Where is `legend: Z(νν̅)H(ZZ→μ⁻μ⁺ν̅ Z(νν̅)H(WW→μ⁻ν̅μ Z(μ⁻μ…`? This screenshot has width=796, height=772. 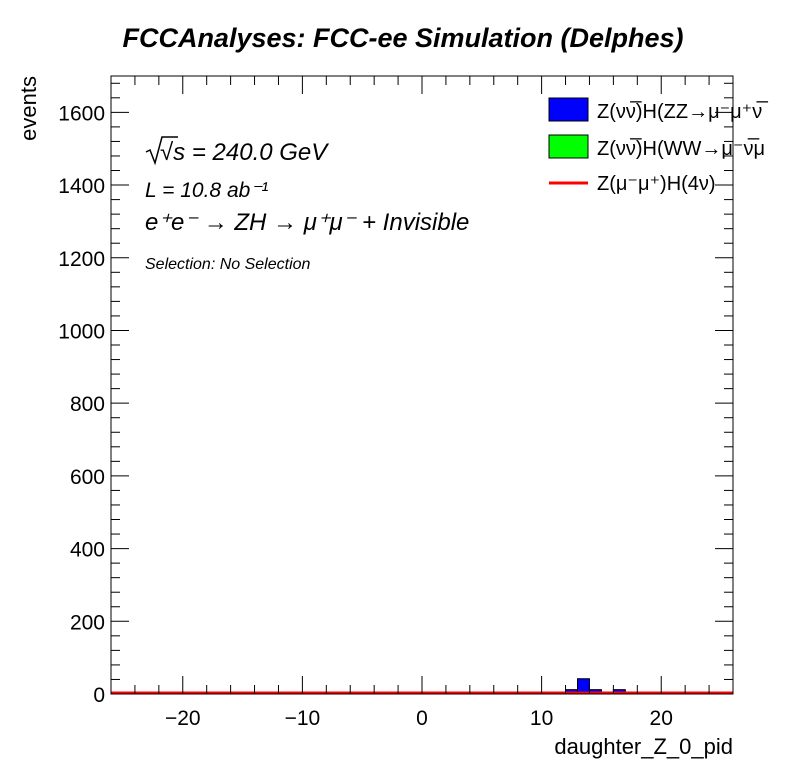 legend: Z(νν̅)H(ZZ→μ⁻μ⁺ν̅ Z(νν̅)H(WW→μ⁻ν̅μ Z(μ⁻μ… is located at coordinates (658, 146).